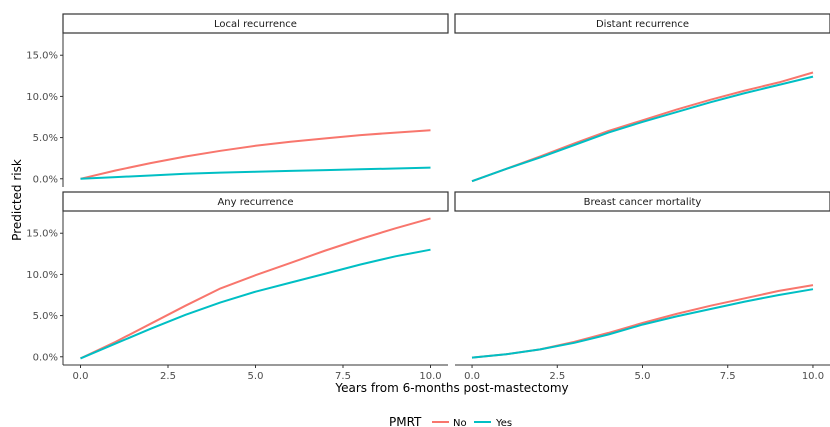  I want to click on x-axis-3: 0.0 2.5 5.0 7.5 10.0, so click(642, 373).